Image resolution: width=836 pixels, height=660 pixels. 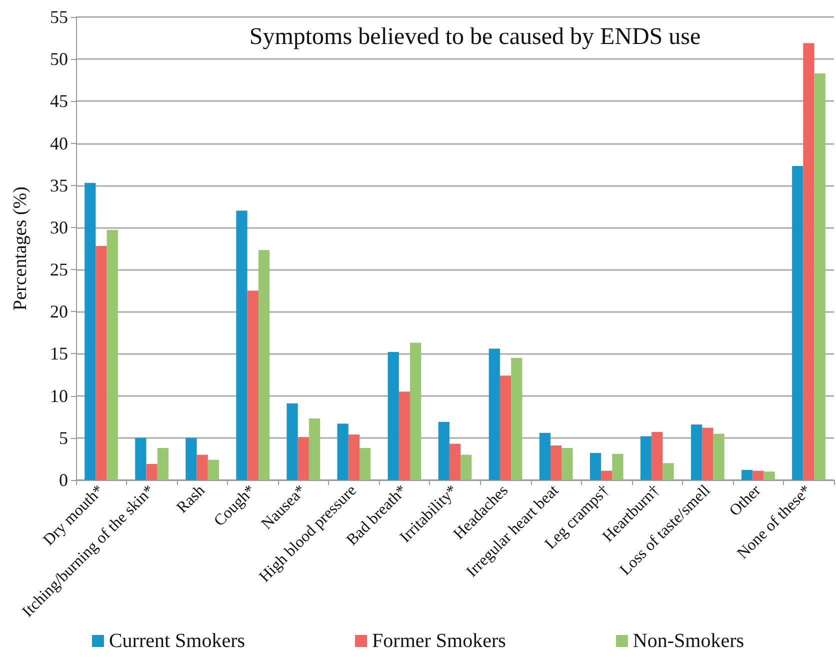 I want to click on y-tick-label: 35, so click(x=59, y=185).